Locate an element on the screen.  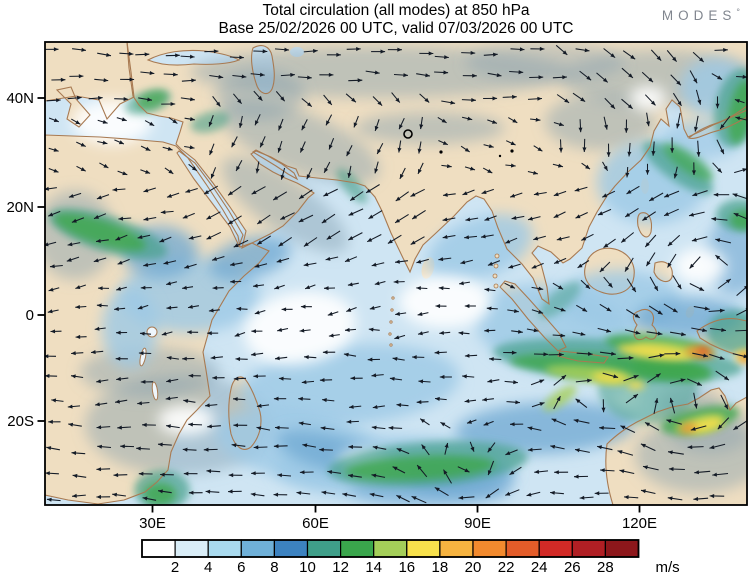
colorbar-tick-label: 24 is located at coordinates (539, 566).